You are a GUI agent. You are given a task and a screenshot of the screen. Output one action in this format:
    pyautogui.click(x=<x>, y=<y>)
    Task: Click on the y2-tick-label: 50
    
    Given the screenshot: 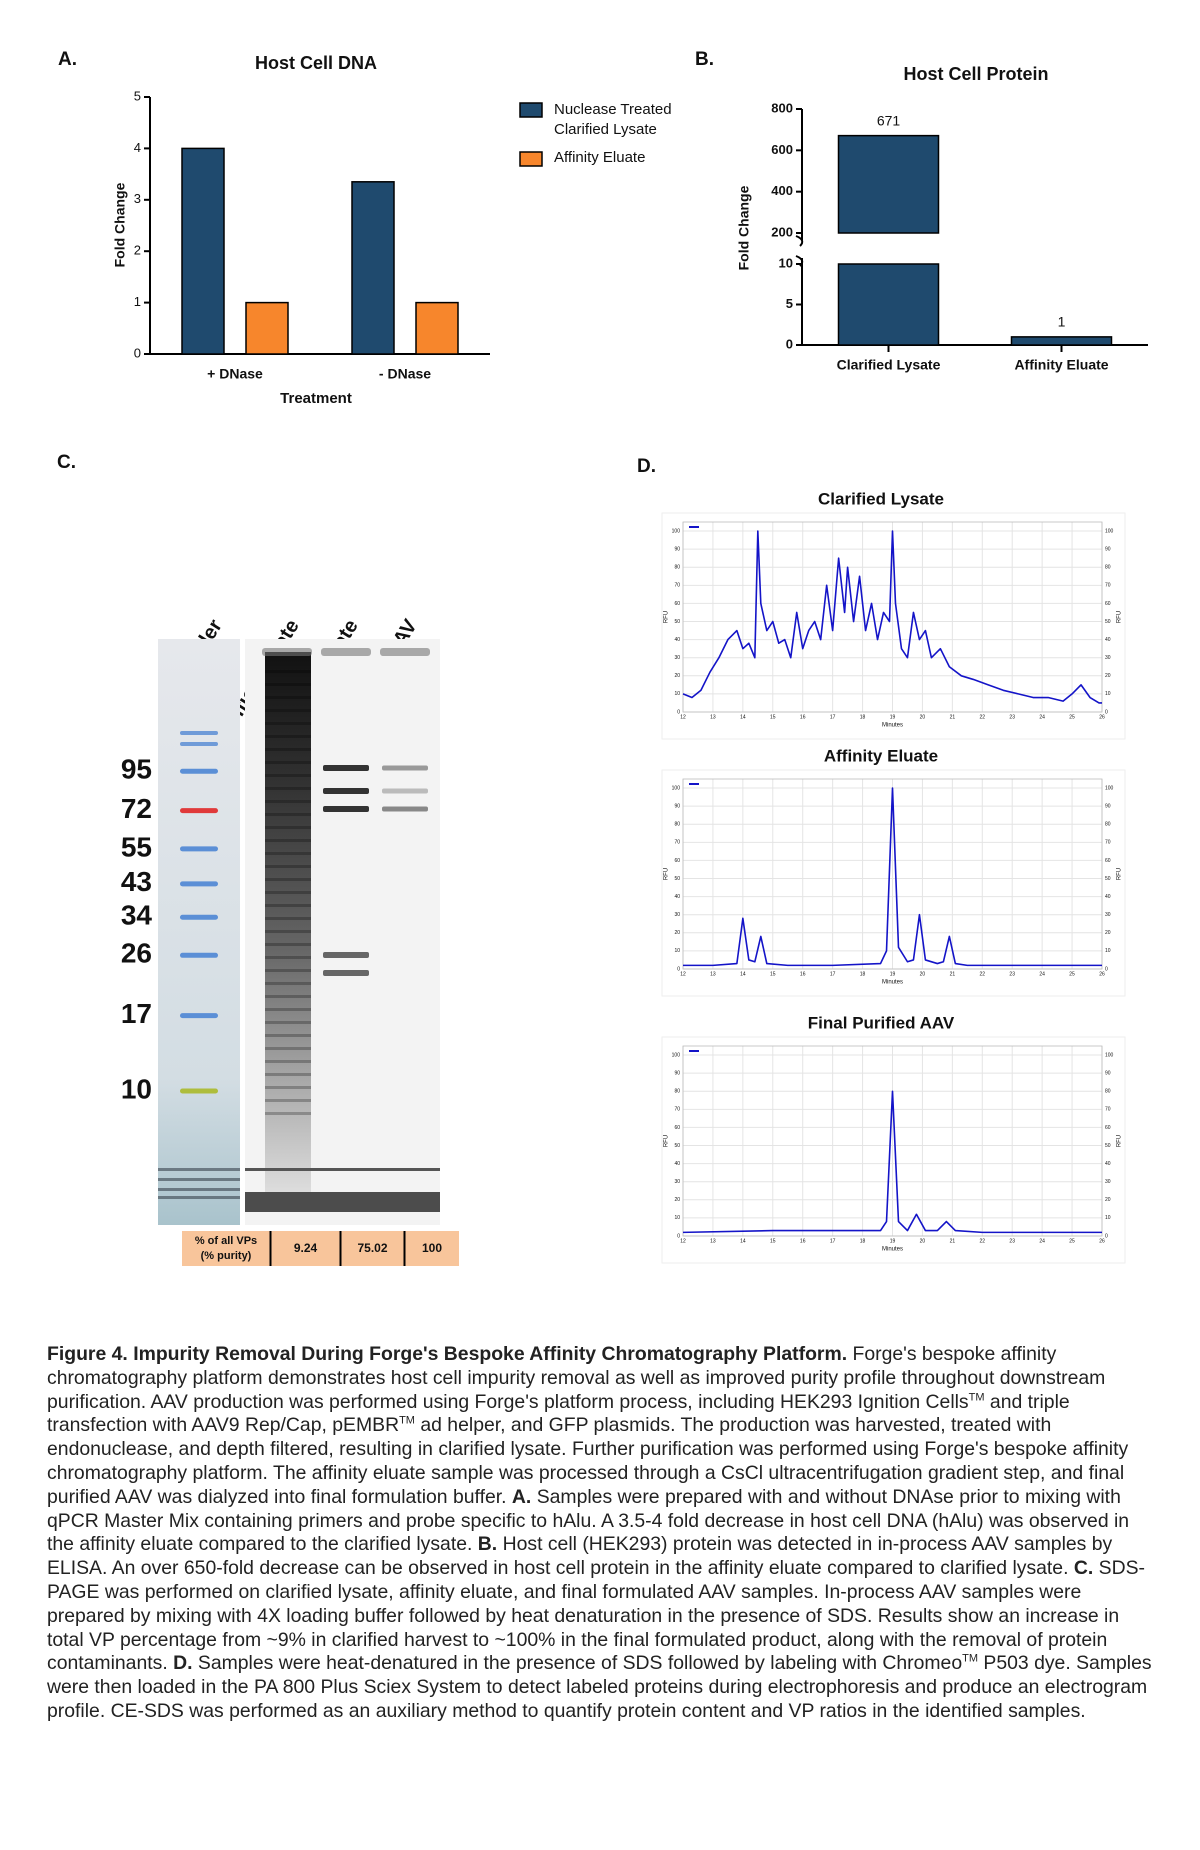 What is the action you would take?
    pyautogui.click(x=1108, y=1146)
    